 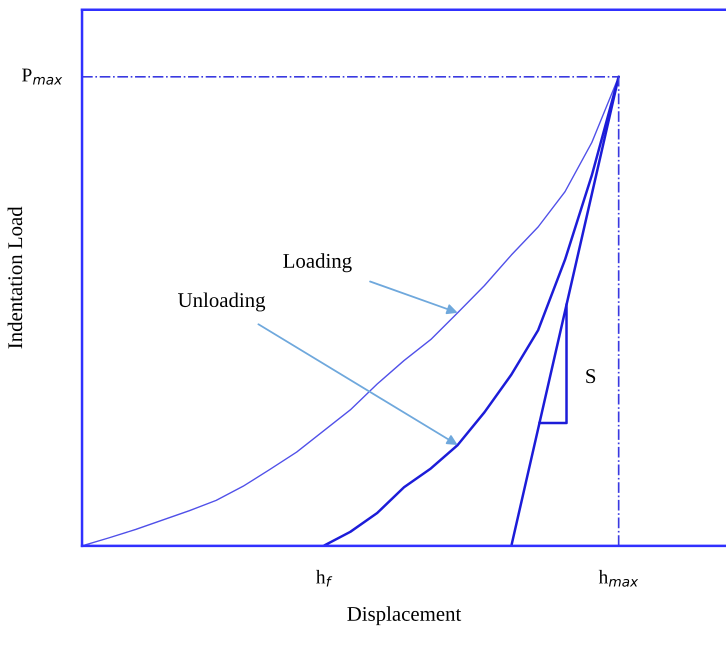 What do you see at coordinates (591, 376) in the screenshot?
I see `annotation: S` at bounding box center [591, 376].